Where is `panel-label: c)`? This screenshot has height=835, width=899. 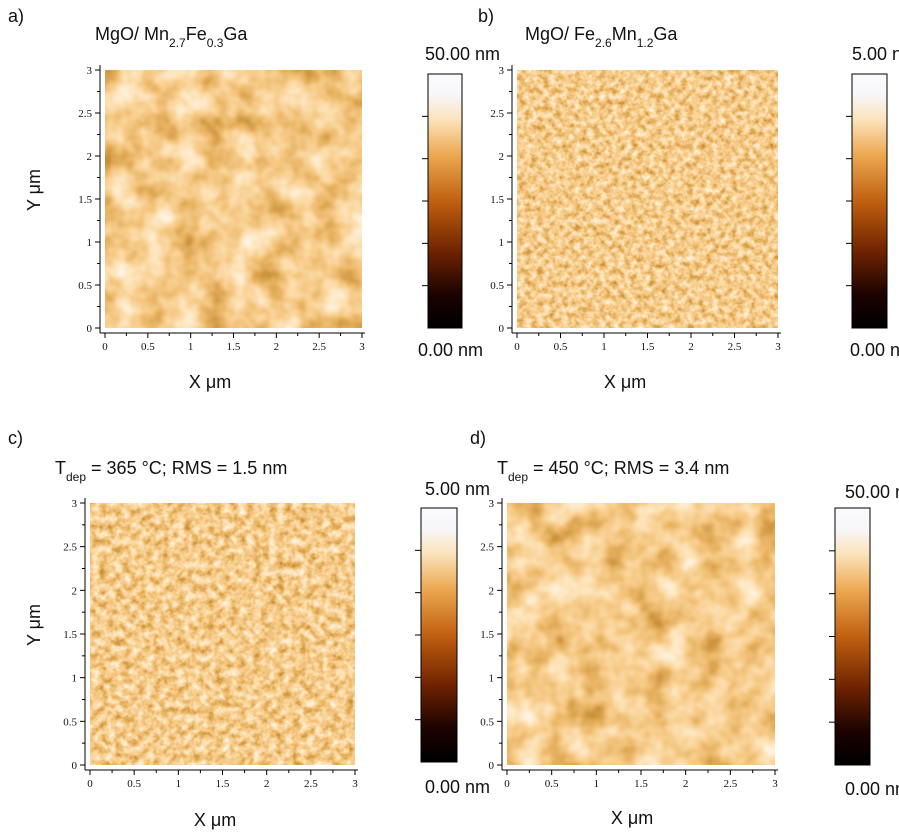 panel-label: c) is located at coordinates (15, 438).